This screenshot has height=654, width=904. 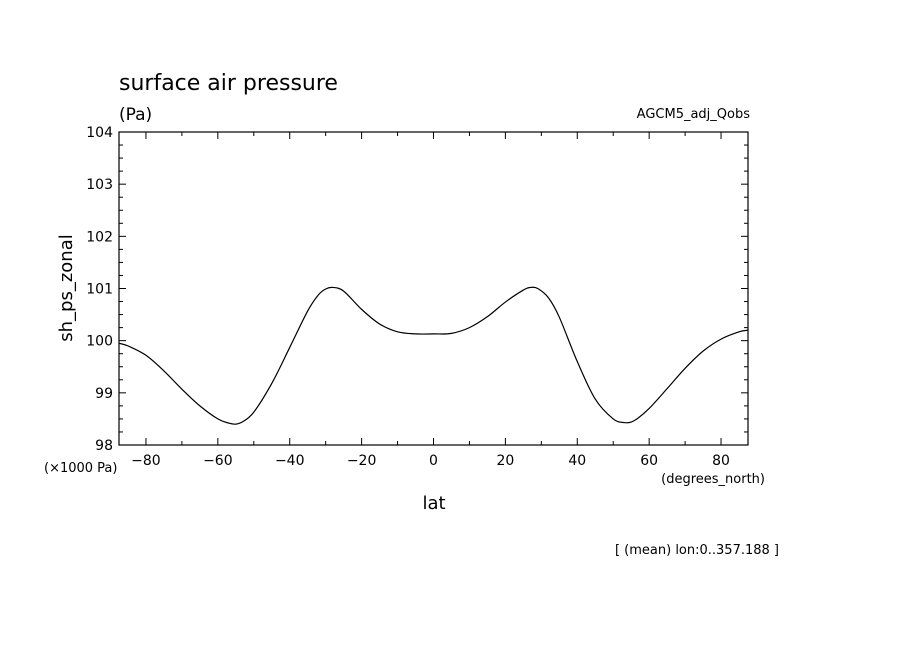 I want to click on x-tick-label: 80, so click(x=721, y=461).